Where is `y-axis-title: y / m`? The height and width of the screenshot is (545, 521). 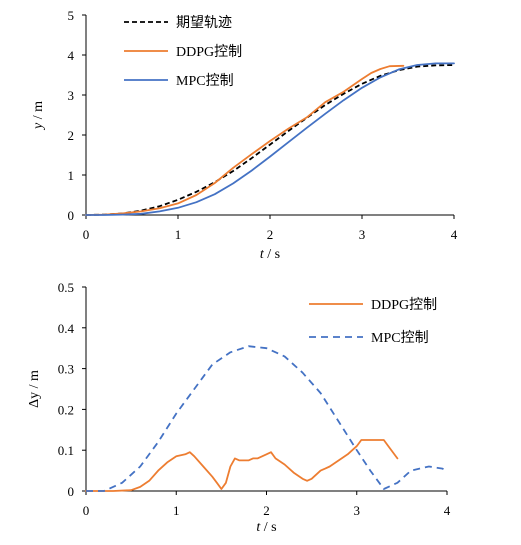 y-axis-title: y / m is located at coordinates (38, 116).